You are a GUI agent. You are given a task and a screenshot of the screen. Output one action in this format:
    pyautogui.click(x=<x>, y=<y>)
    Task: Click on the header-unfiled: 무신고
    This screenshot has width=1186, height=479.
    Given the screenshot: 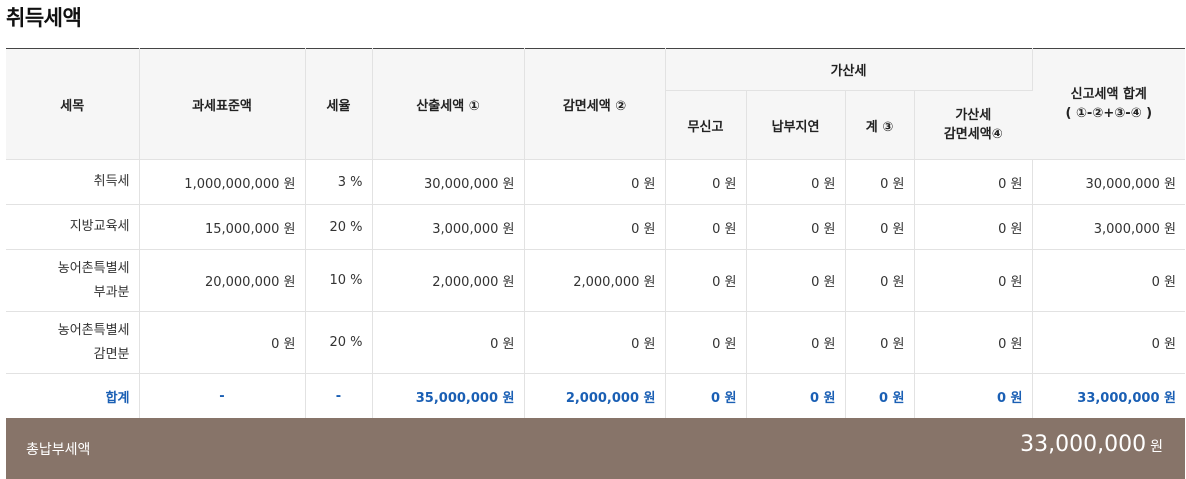 What is the action you would take?
    pyautogui.click(x=706, y=125)
    